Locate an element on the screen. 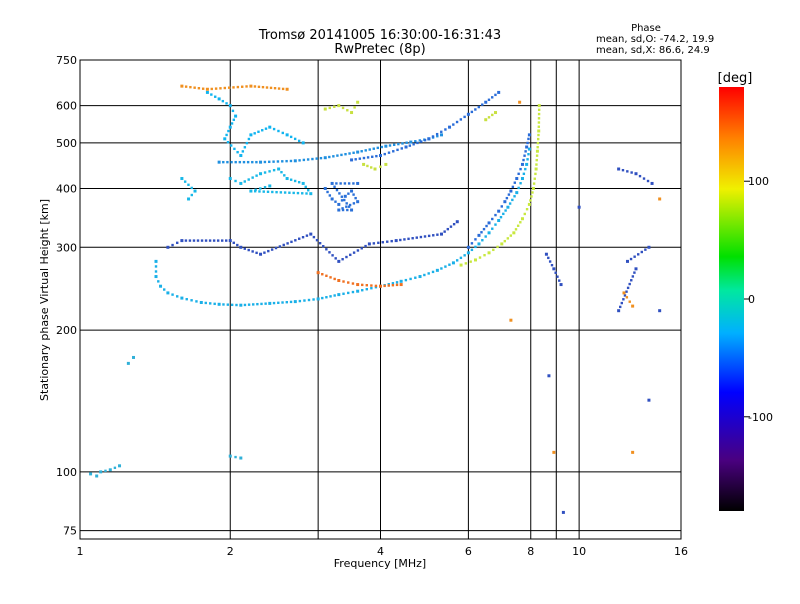 This screenshot has height=604, width=800. y-tick-label: 300 is located at coordinates (66, 247).